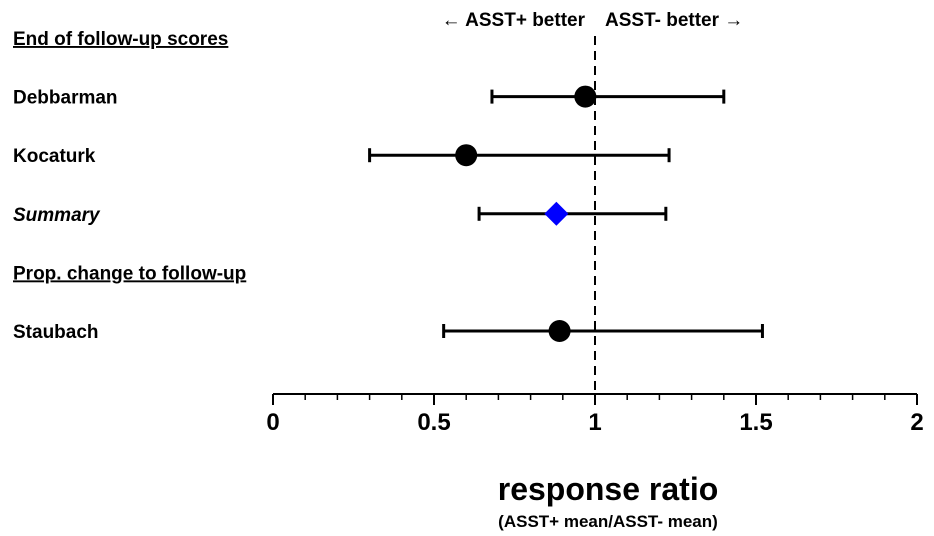  What do you see at coordinates (608, 489) in the screenshot?
I see `x-axis-title: response ratio` at bounding box center [608, 489].